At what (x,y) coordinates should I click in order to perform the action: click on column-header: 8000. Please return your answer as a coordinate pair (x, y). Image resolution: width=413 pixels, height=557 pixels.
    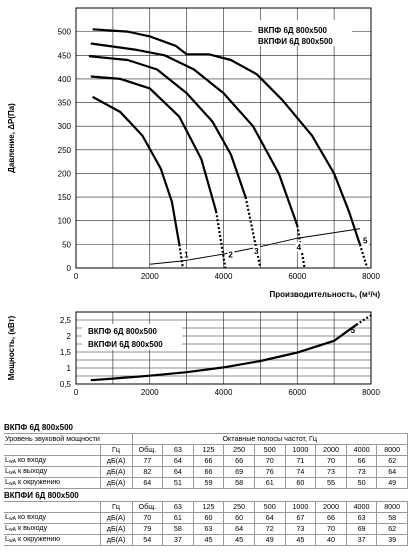
    Looking at the image, I should click on (392, 450).